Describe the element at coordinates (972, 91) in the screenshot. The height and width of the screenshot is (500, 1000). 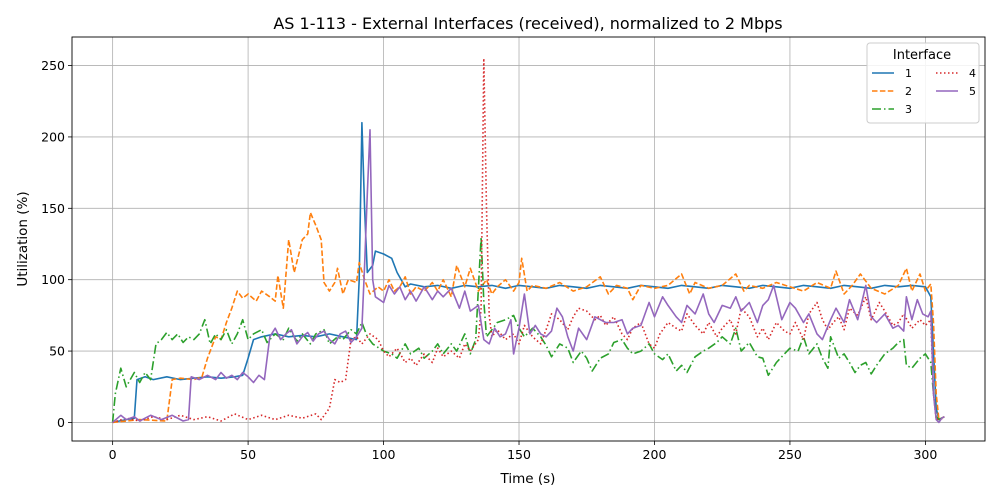
I see `legend-label-5: 5` at that location.